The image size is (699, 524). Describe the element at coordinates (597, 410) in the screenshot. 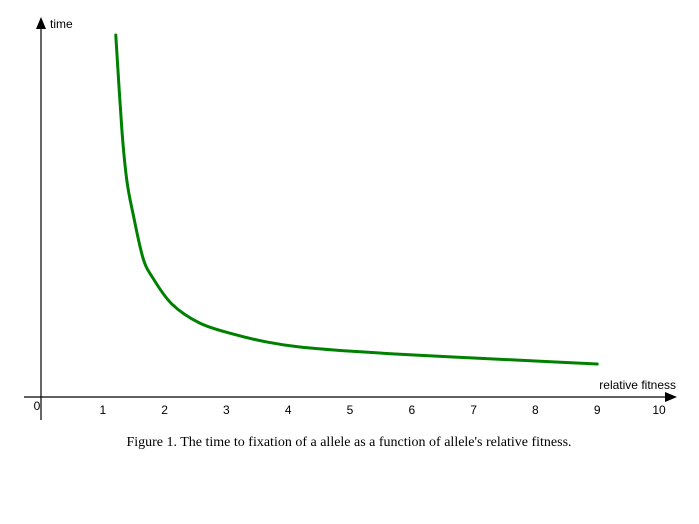

I see `x-tick-label: 9` at that location.